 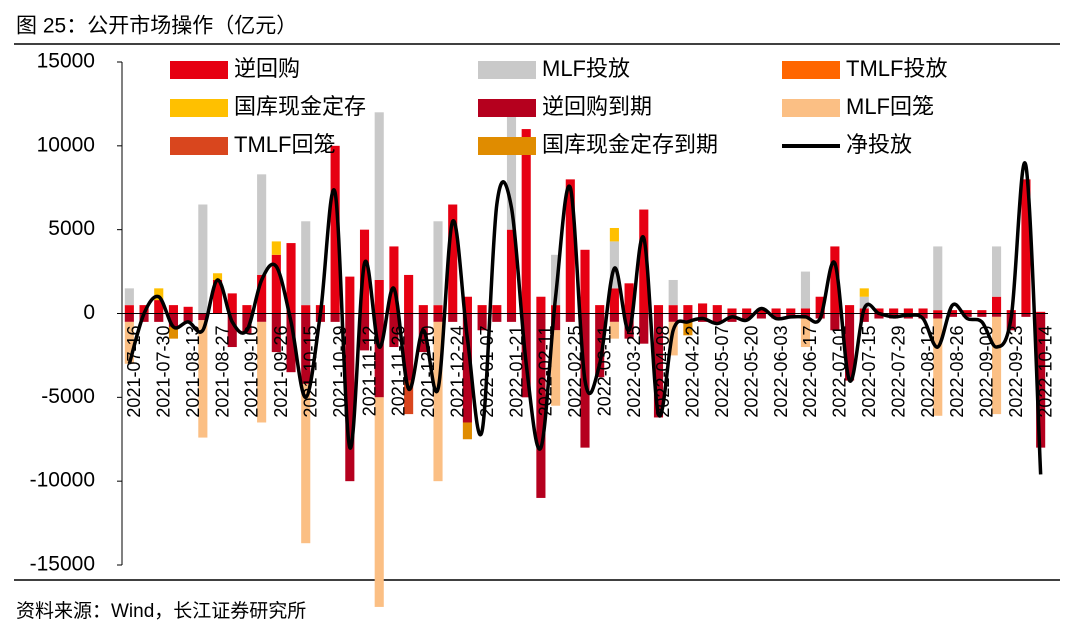 What do you see at coordinates (987, 372) in the screenshot?
I see `x-tick-label: 2022-09-09` at bounding box center [987, 372].